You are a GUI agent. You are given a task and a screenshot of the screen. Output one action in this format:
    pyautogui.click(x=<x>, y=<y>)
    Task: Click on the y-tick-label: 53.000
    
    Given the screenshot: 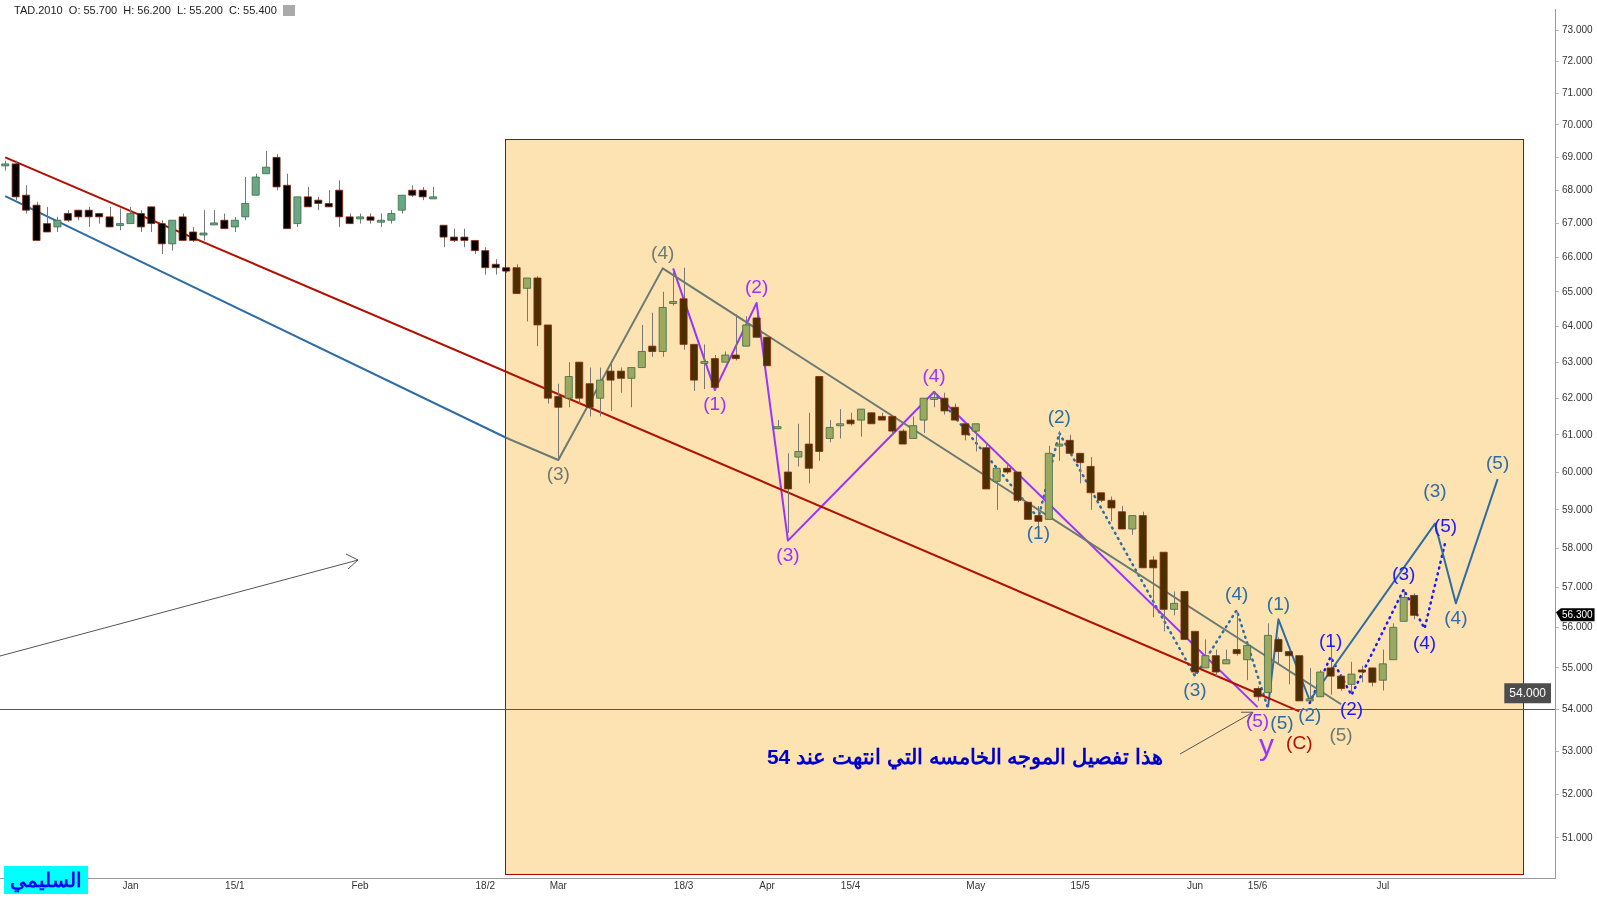 What is the action you would take?
    pyautogui.click(x=1578, y=751)
    